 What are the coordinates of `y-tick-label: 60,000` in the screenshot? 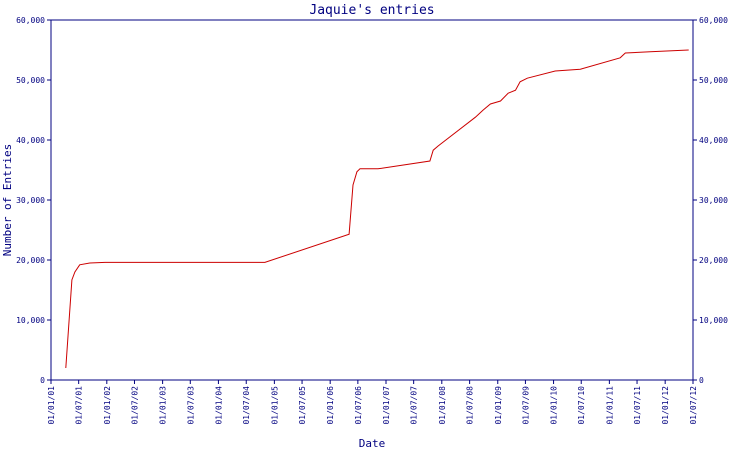 It's located at (30, 20).